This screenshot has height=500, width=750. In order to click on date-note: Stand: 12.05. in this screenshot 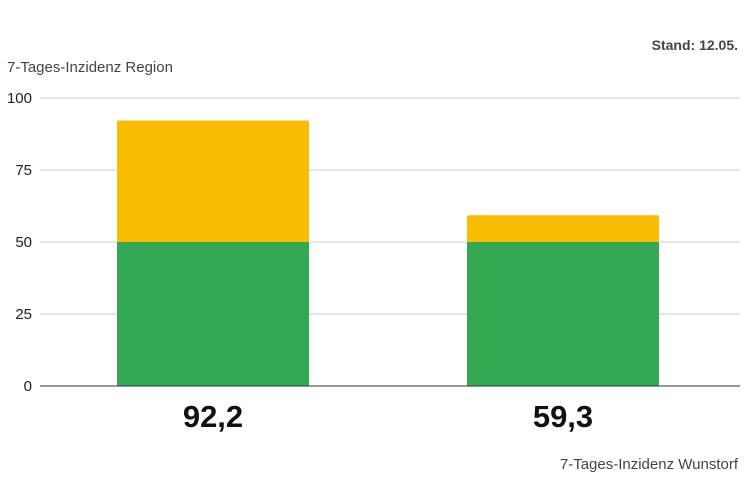, I will do `click(695, 45)`.